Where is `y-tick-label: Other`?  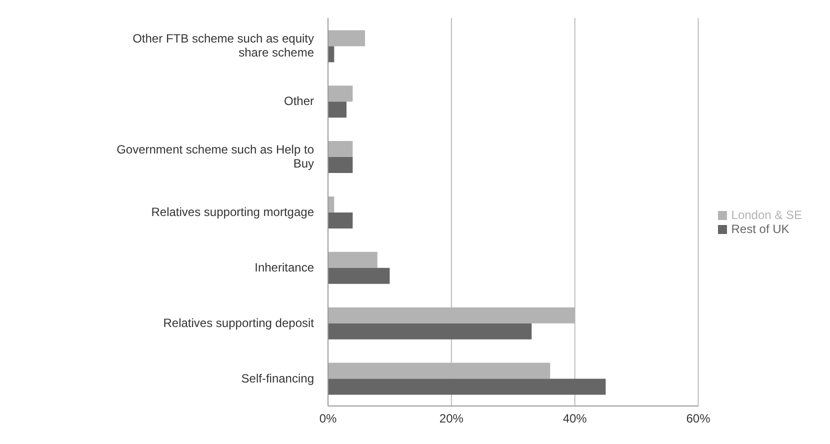
y-tick-label: Other is located at coordinates (299, 101).